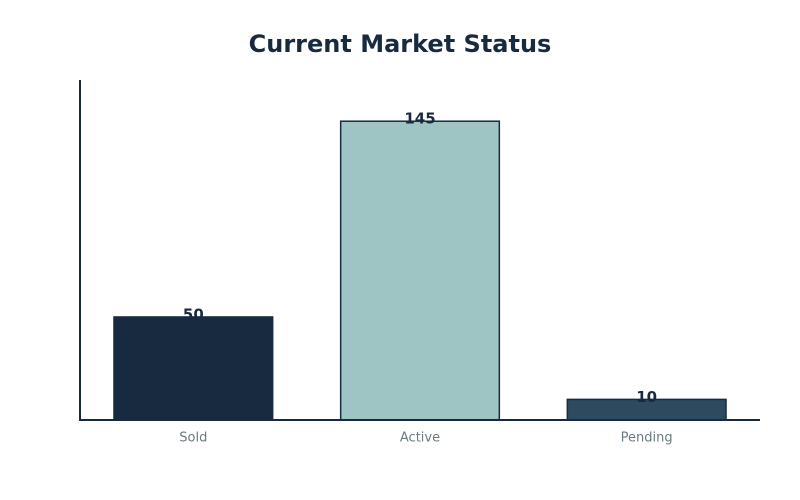 Image resolution: width=800 pixels, height=500 pixels. What do you see at coordinates (647, 438) in the screenshot?
I see `x-tick-label: Pending` at bounding box center [647, 438].